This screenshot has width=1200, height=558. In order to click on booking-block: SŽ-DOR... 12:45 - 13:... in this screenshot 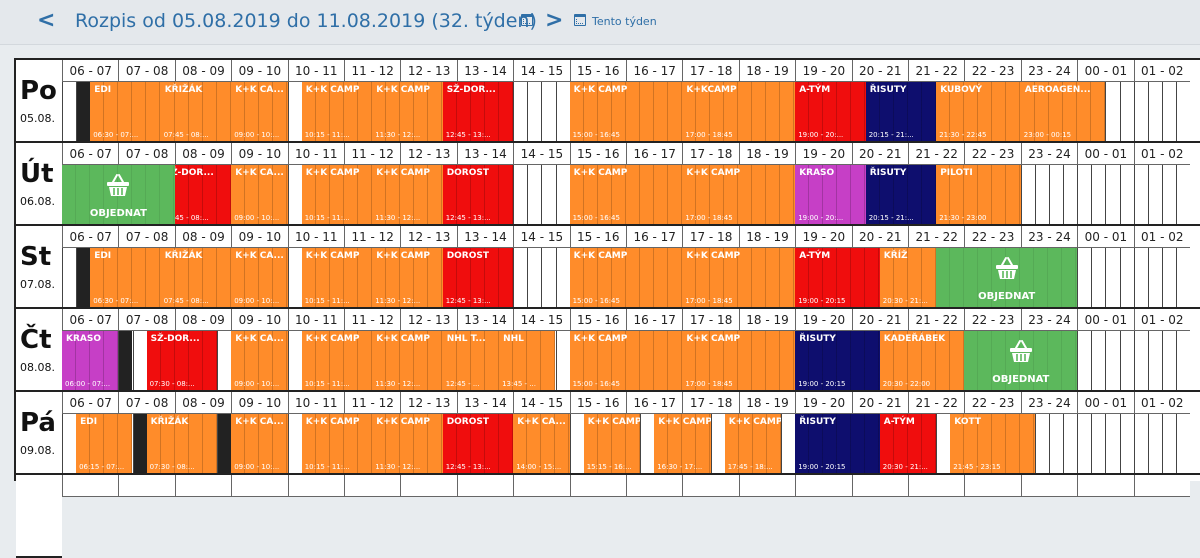, I will do `click(478, 111)`.